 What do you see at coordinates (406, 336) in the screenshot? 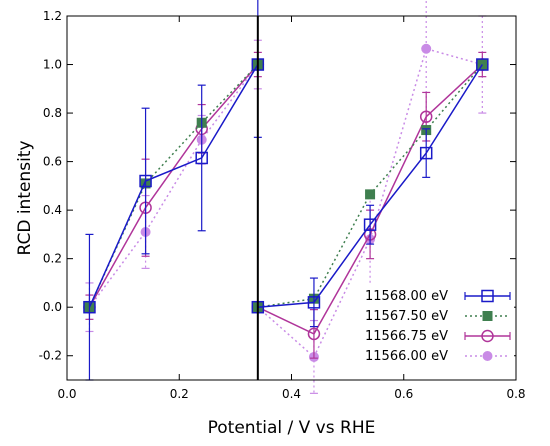
I see `legend-label: 11566.75 eV` at bounding box center [406, 336].